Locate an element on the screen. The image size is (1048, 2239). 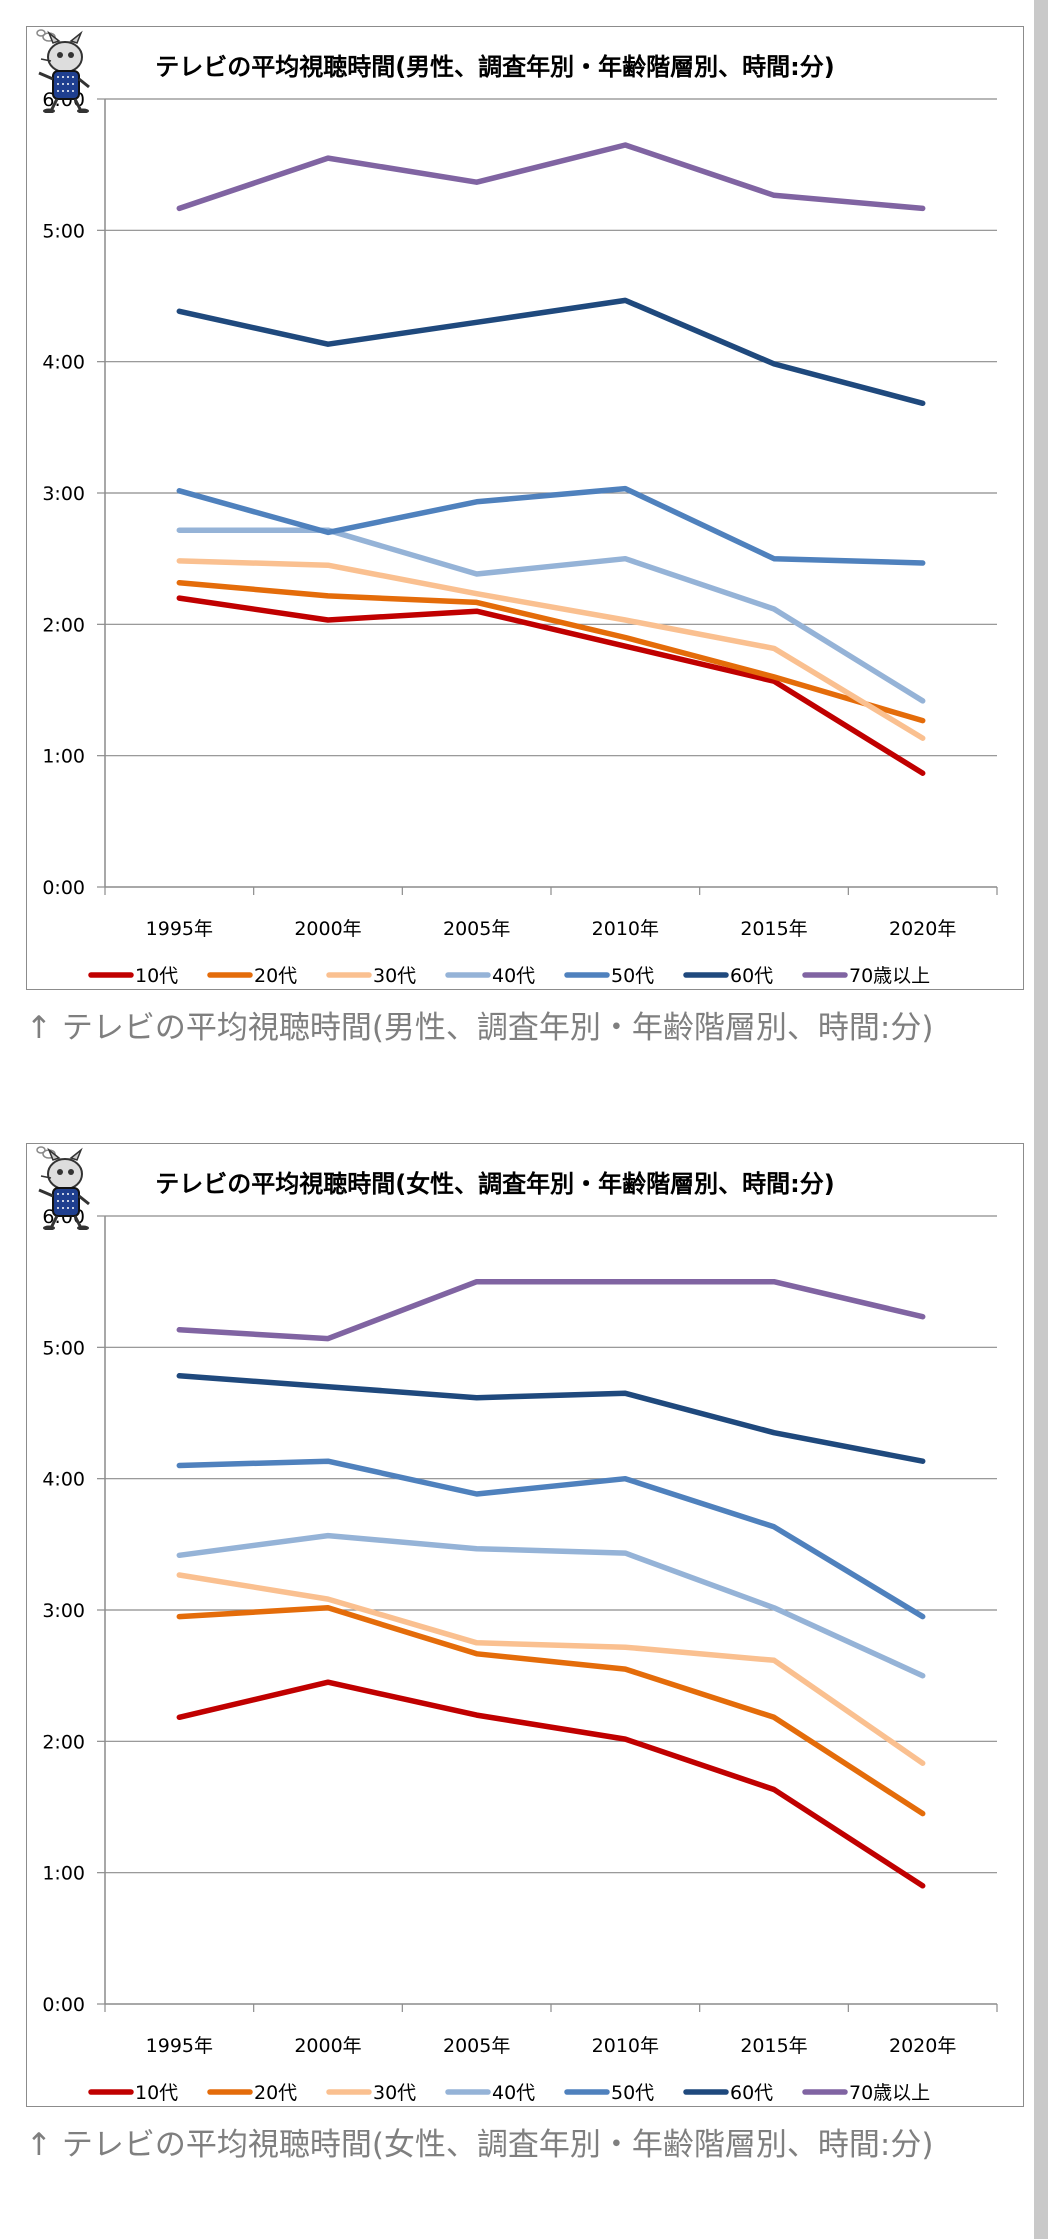
chart-title: テレビの平均視聴時間(男性、調査年別・年齢階層別、時間:分) is located at coordinates (495, 67).